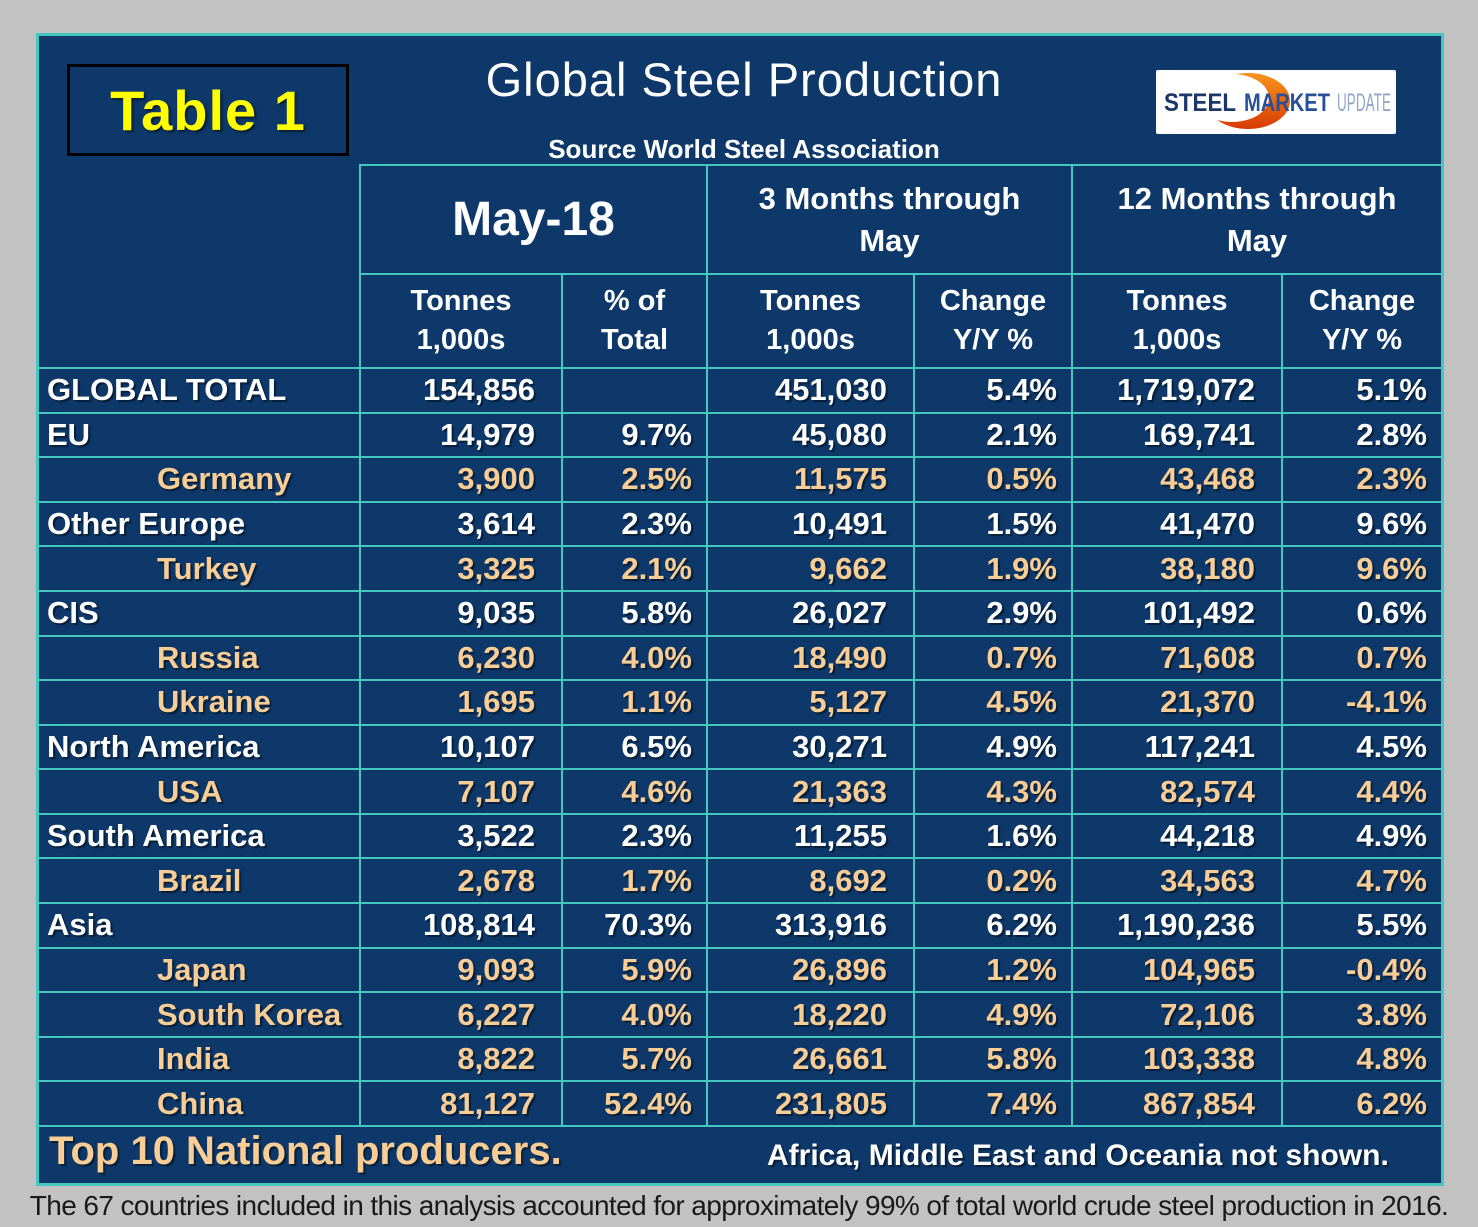  I want to click on row-label: South America, so click(199, 836).